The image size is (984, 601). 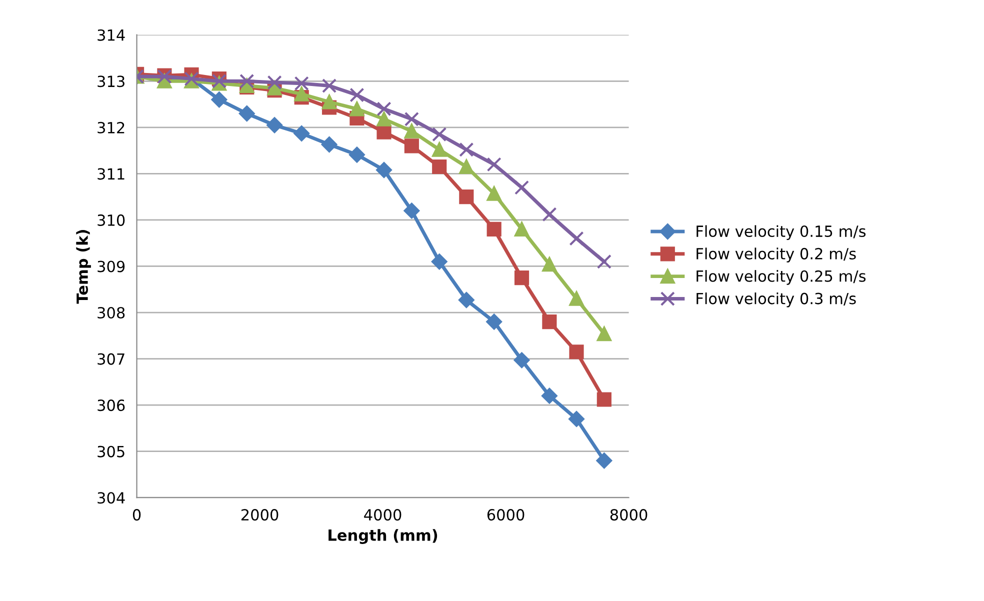 I want to click on y-tick-label: 314, so click(x=111, y=35).